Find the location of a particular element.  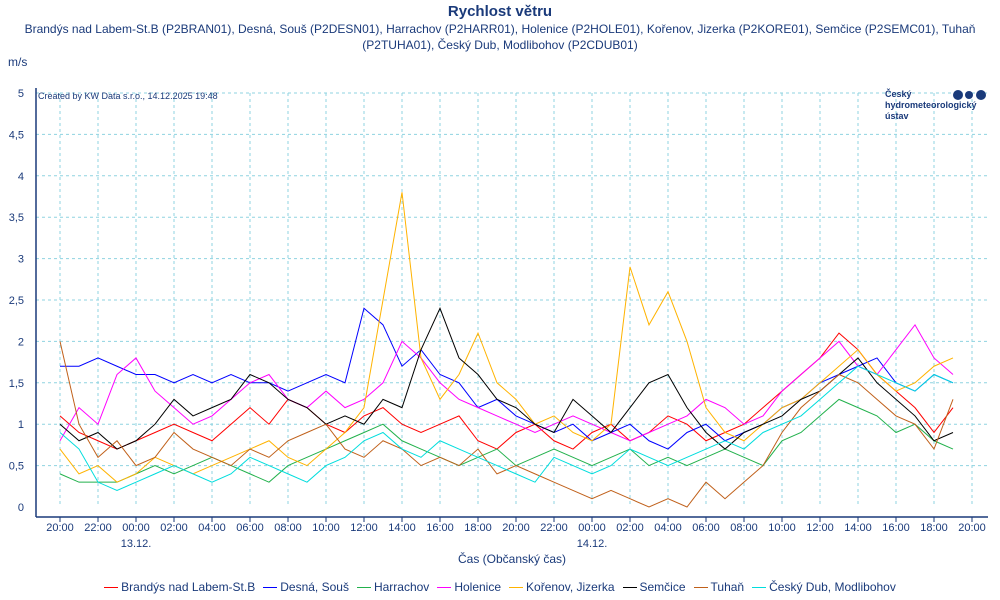

y-tick-label: 3,5 is located at coordinates (16, 218).